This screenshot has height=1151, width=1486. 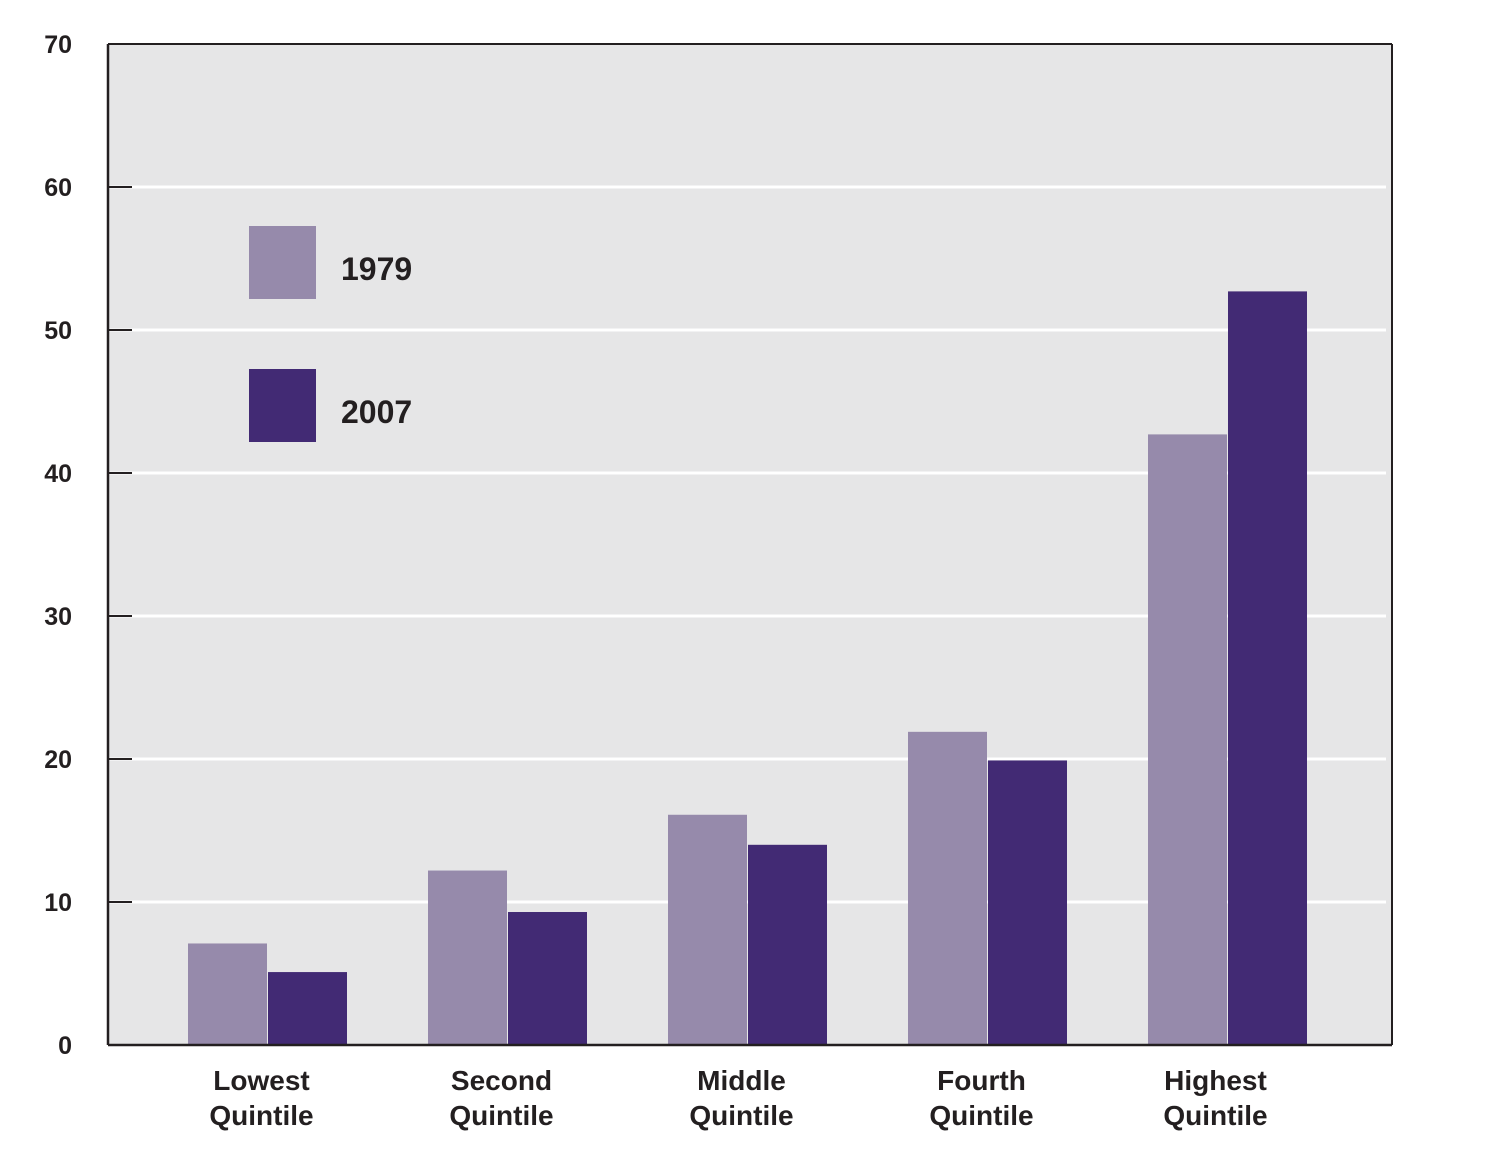 I want to click on y-tick-label: 30, so click(x=58, y=617).